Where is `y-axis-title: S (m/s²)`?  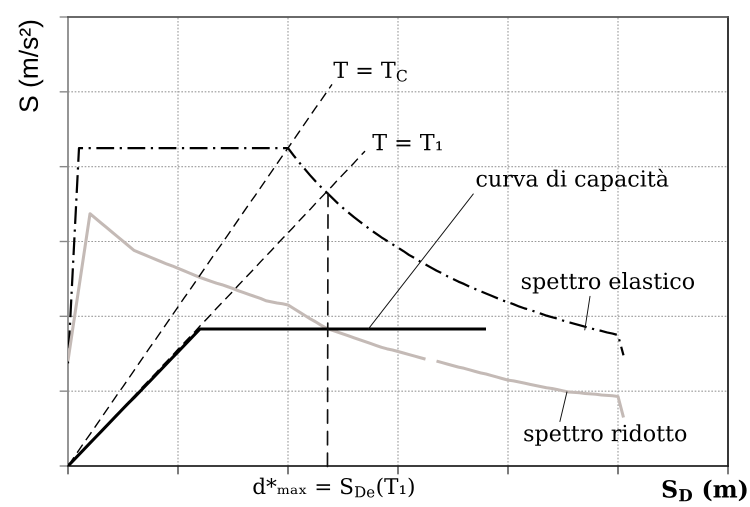 y-axis-title: S (m/s²) is located at coordinates (31, 66).